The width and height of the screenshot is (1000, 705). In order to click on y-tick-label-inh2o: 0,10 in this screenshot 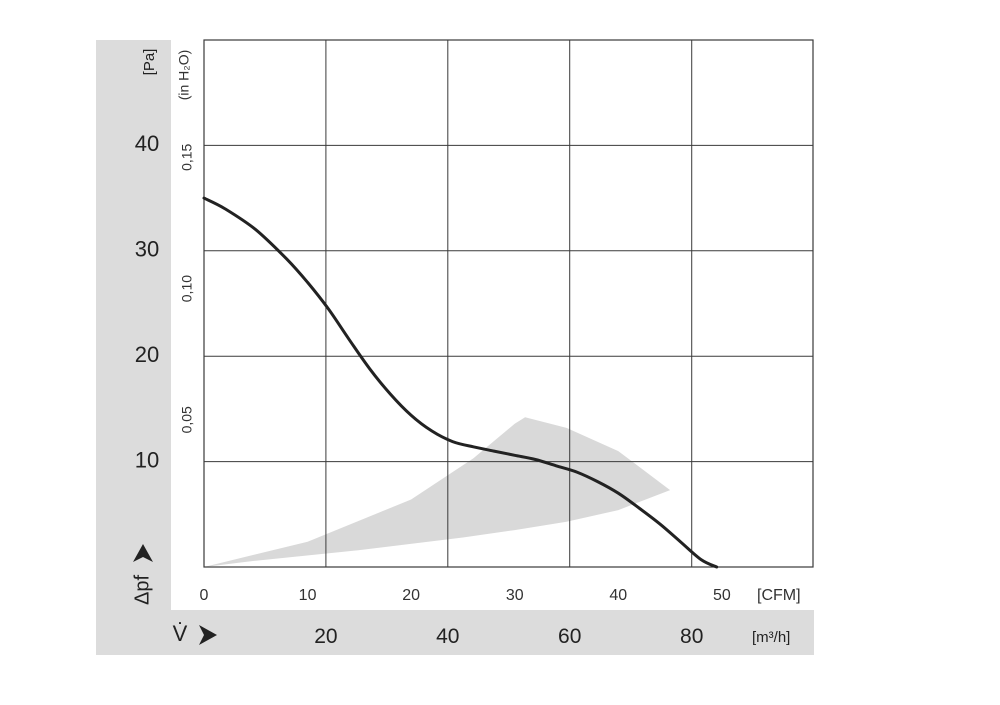, I will do `click(187, 288)`.